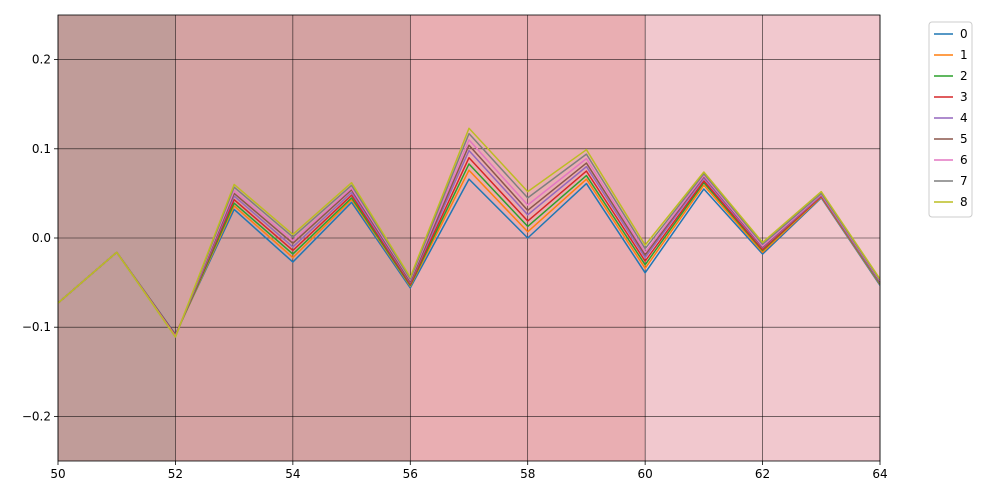 The image size is (1000, 504). Describe the element at coordinates (964, 202) in the screenshot. I see `legend-label-8: 8` at that location.